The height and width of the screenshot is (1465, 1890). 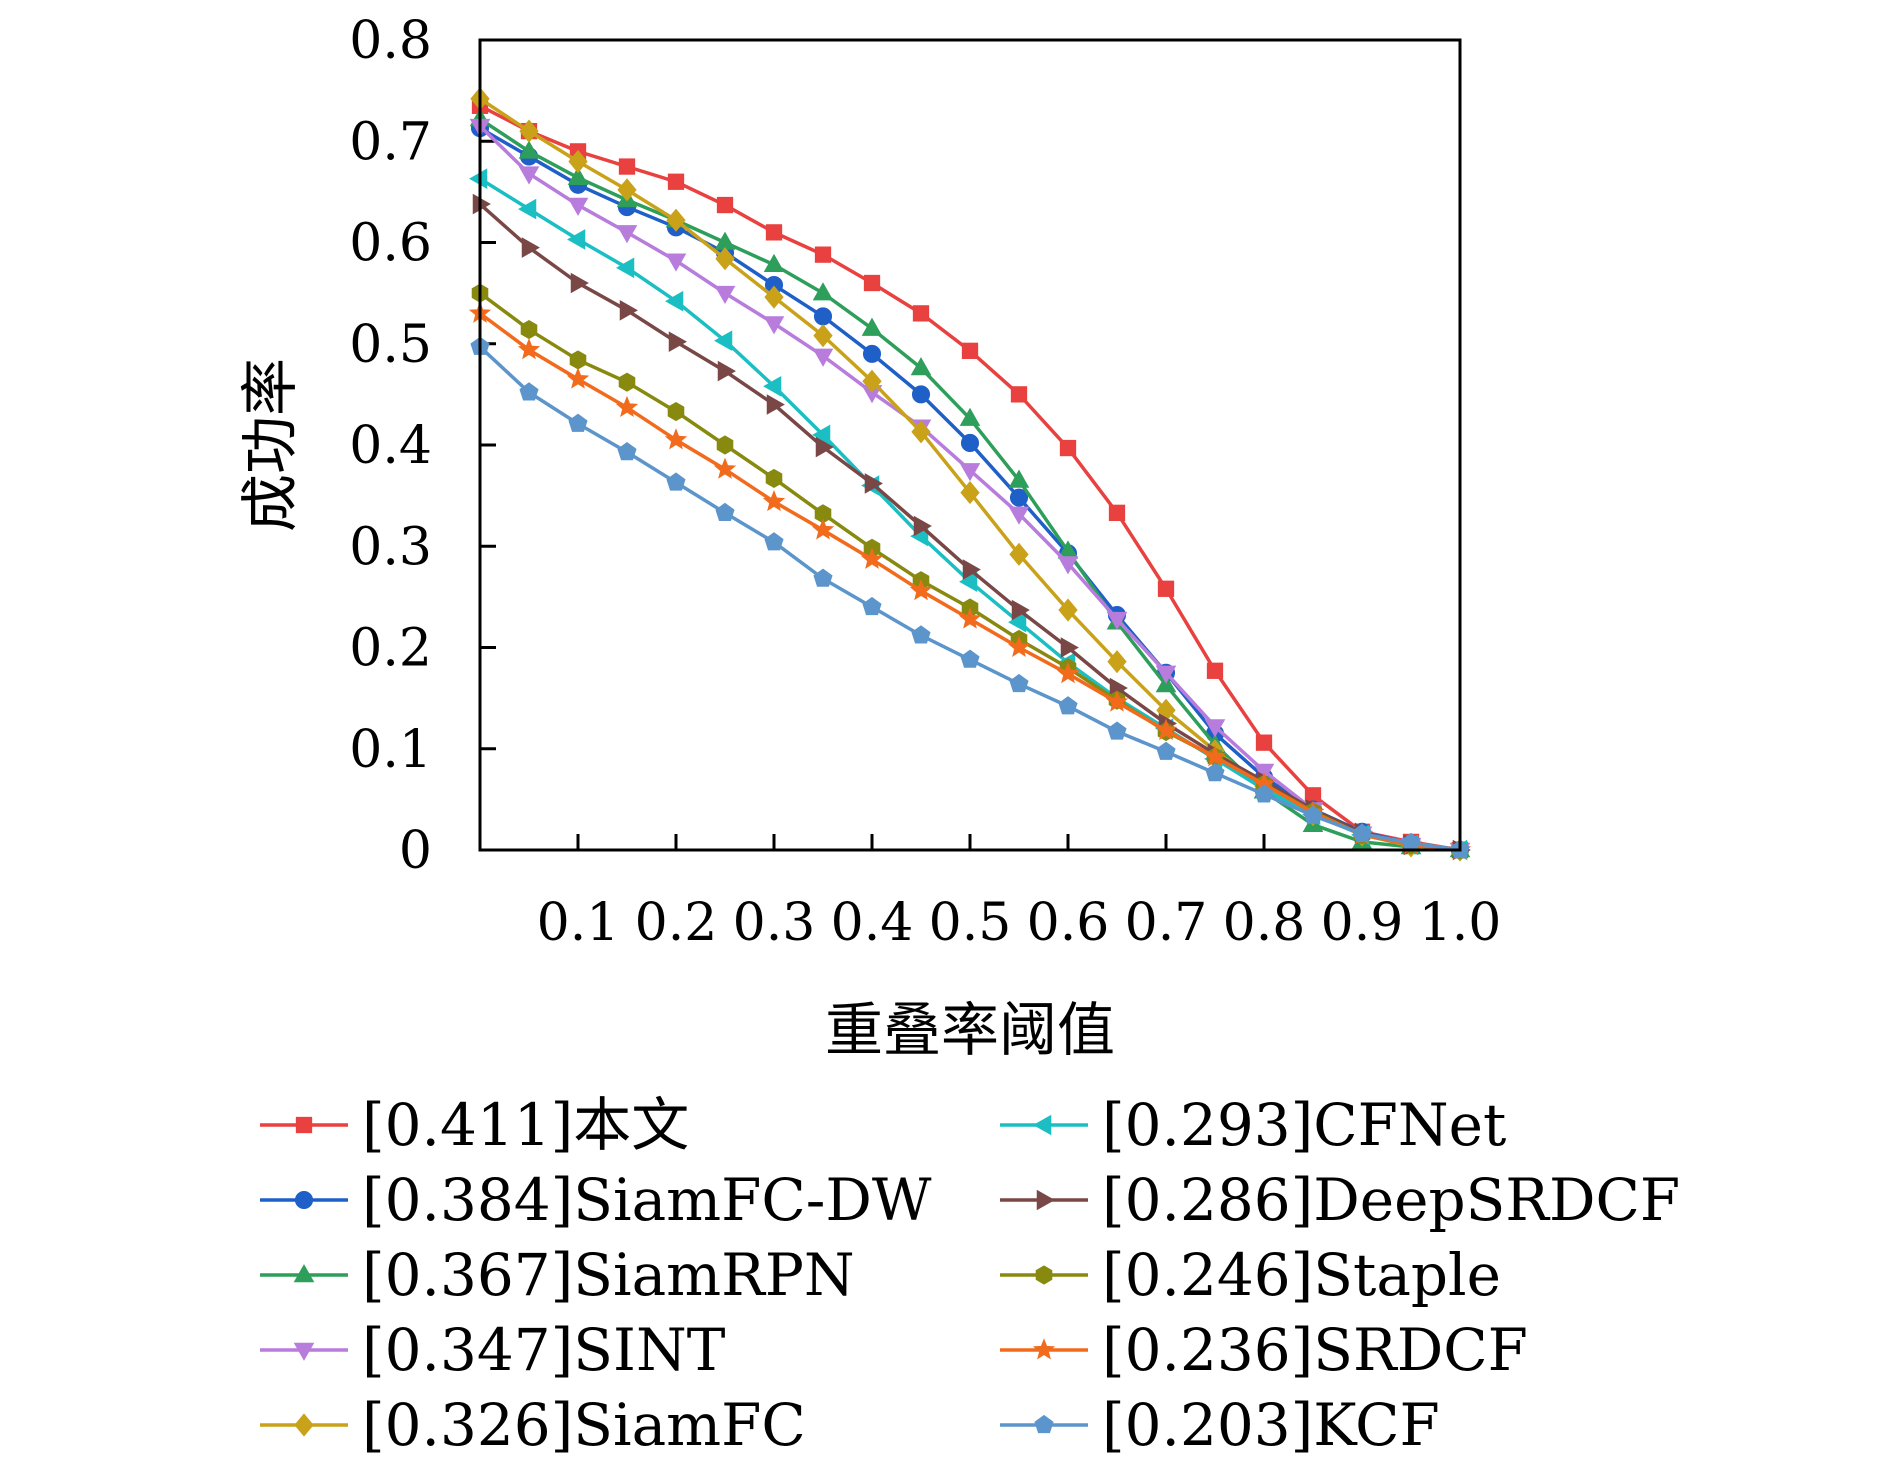 I want to click on legend-item: [0.411]本文, so click(x=474, y=1125).